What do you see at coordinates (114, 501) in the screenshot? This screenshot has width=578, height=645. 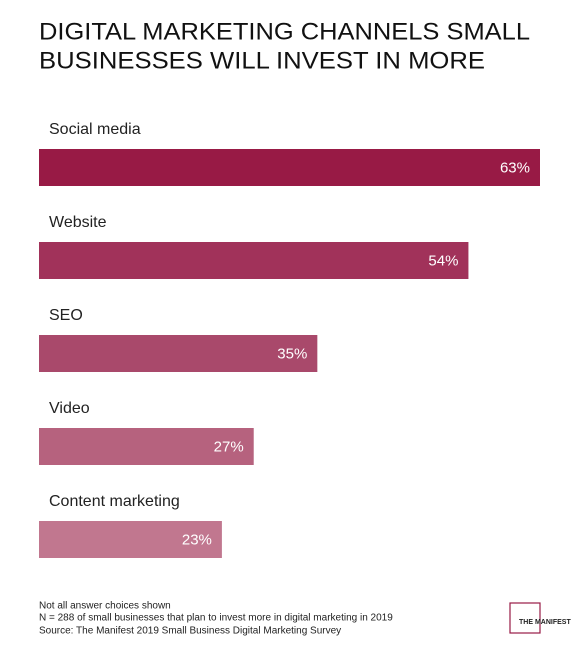 I see `category-label: Content marketing` at bounding box center [114, 501].